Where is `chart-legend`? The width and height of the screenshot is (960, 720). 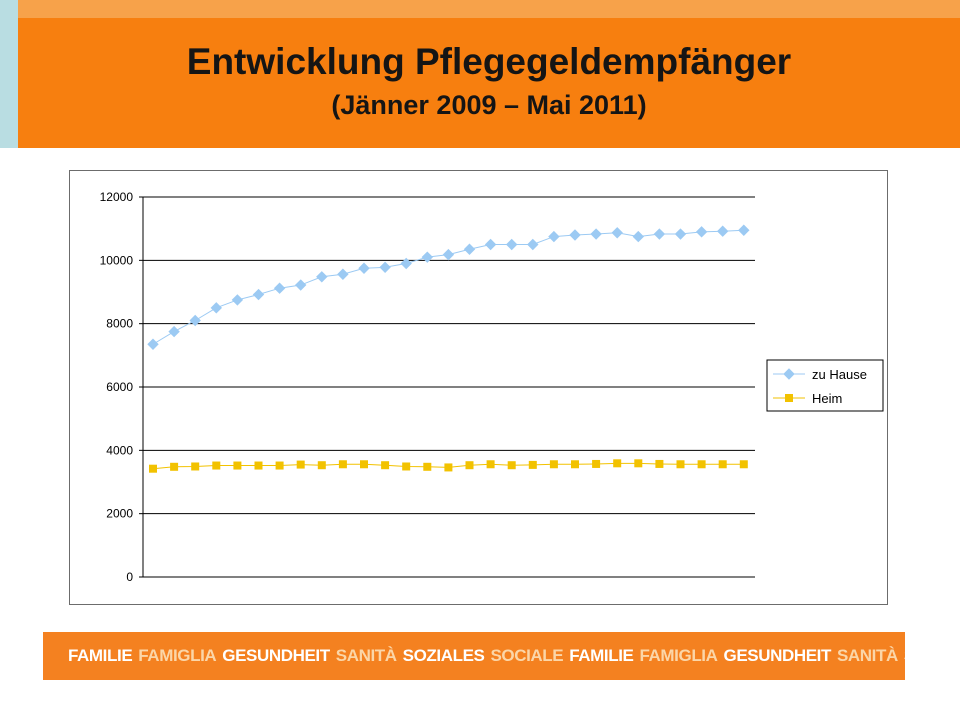 chart-legend is located at coordinates (825, 385).